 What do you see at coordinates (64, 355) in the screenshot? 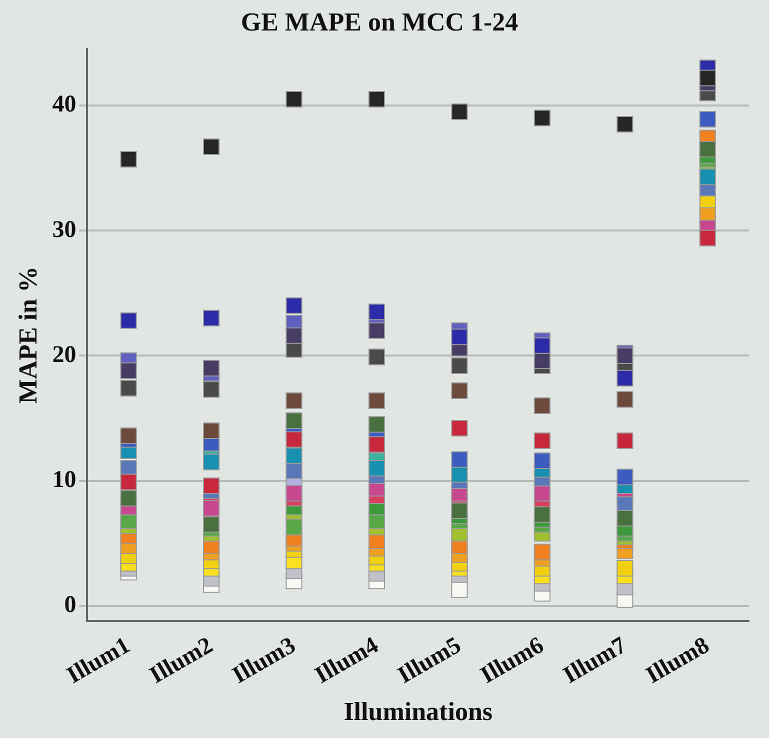
I see `y-tick-label: 20` at bounding box center [64, 355].